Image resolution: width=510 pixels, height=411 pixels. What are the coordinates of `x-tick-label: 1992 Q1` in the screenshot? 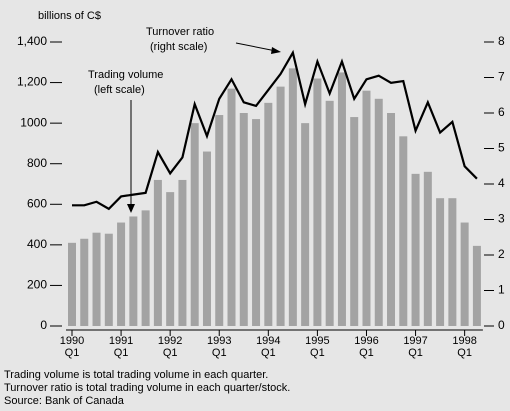 It's located at (170, 347).